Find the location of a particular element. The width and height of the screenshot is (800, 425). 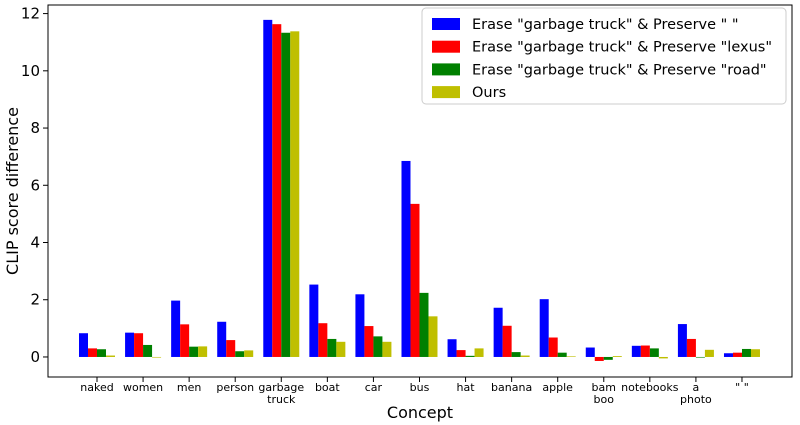

y-tick-label: 4 is located at coordinates (35, 243).